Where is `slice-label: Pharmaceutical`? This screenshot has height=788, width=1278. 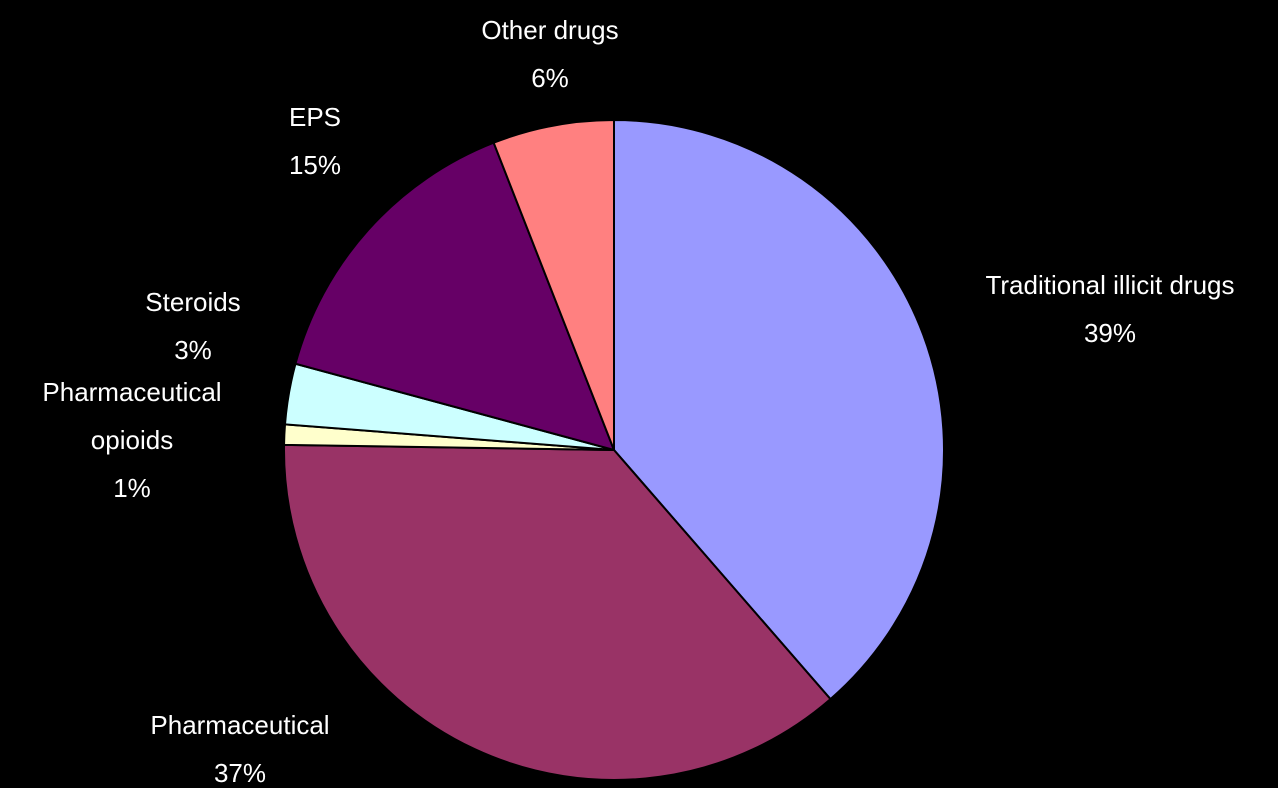
slice-label: Pharmaceutical is located at coordinates (240, 725).